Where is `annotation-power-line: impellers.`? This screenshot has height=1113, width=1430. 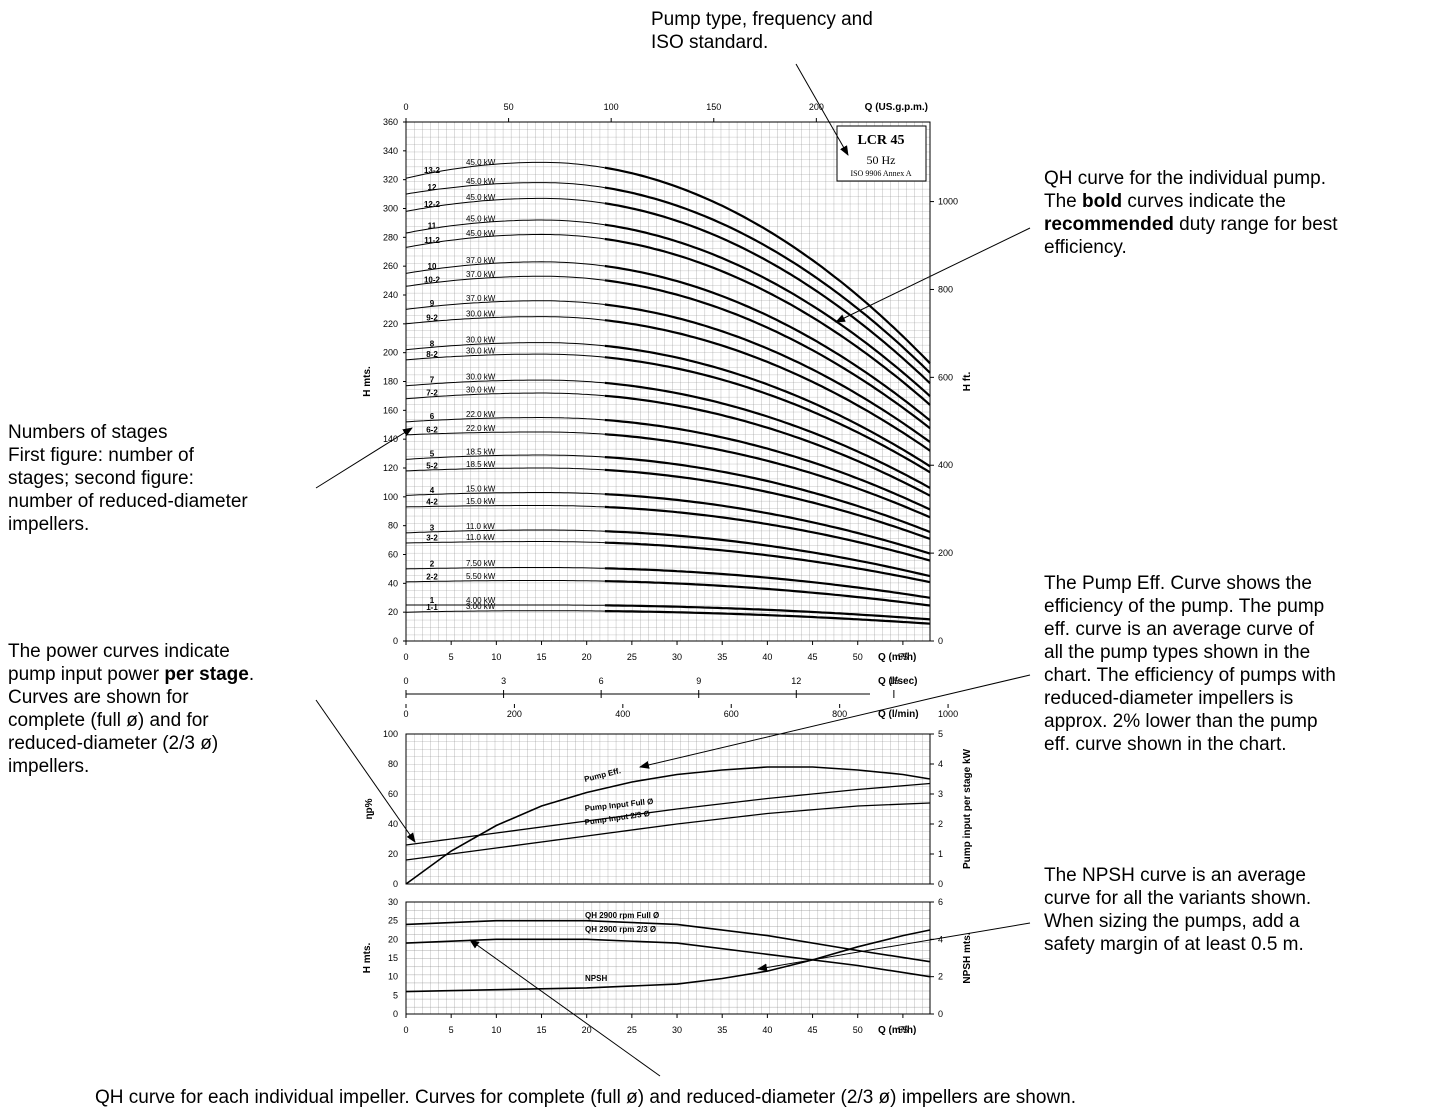 annotation-power-line: impellers. is located at coordinates (49, 766).